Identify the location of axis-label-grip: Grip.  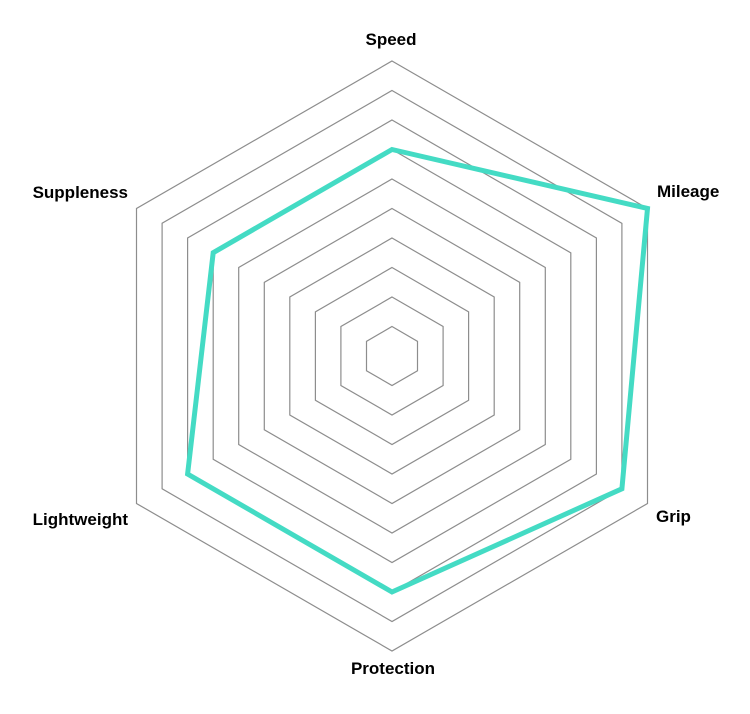
(673, 516).